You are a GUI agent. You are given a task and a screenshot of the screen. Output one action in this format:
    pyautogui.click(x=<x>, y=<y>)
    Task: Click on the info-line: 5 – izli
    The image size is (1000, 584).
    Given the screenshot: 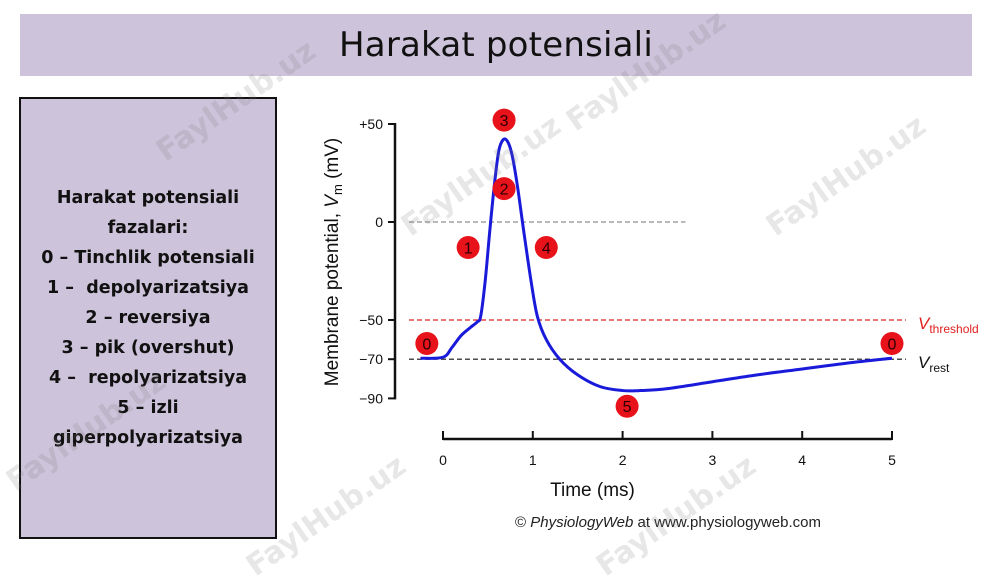 What is the action you would take?
    pyautogui.click(x=148, y=408)
    